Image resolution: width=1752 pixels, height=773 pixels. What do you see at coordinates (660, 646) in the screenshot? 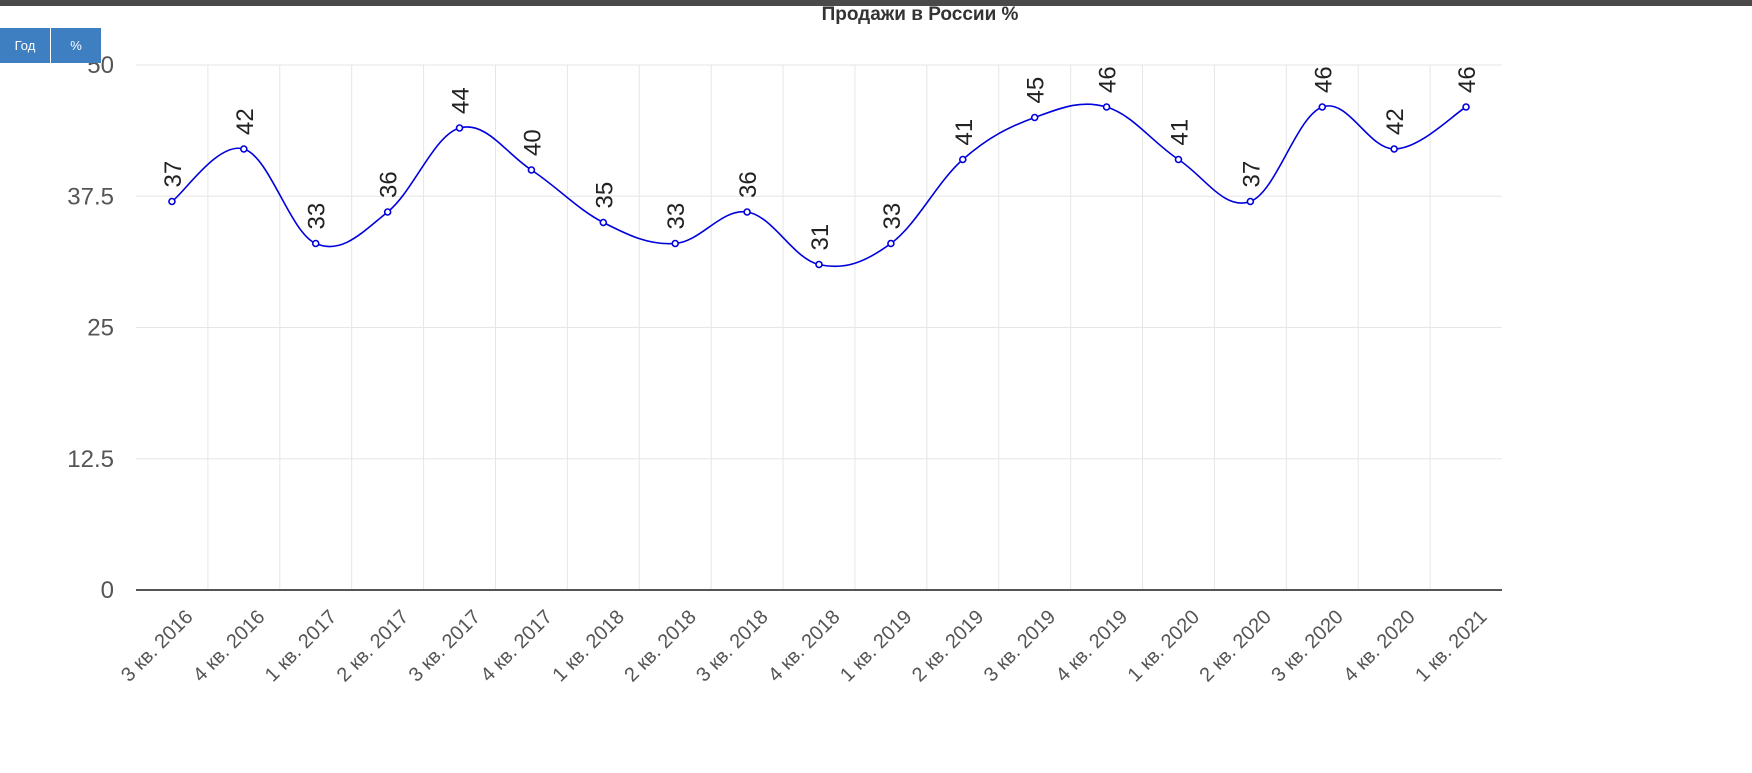
I see `x-tick-label: 2 кв. 2018` at bounding box center [660, 646].